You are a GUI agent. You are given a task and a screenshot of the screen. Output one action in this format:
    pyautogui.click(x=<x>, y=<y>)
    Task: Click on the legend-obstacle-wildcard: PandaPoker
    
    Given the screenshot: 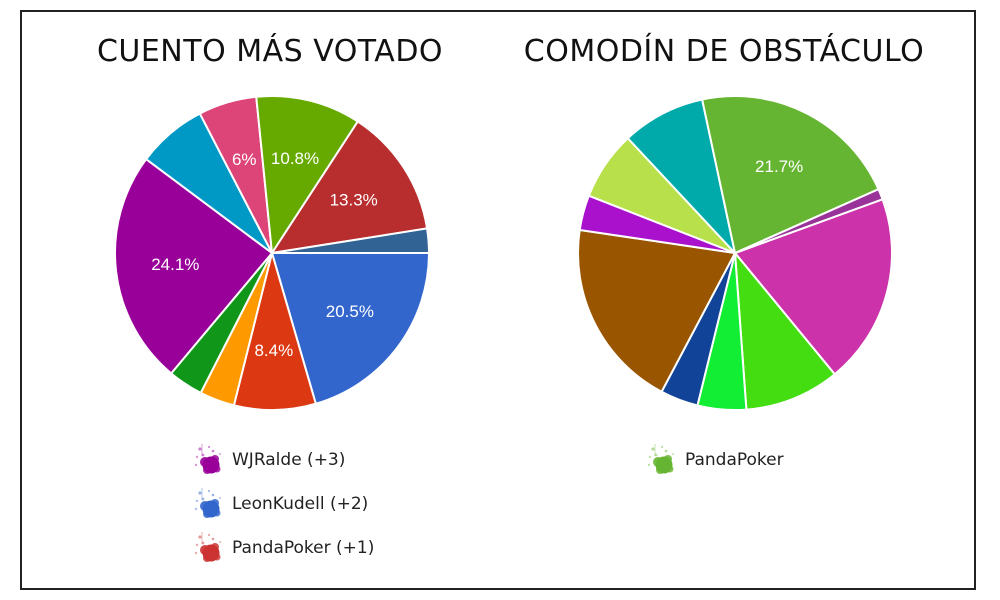 What is the action you would take?
    pyautogui.click(x=713, y=460)
    